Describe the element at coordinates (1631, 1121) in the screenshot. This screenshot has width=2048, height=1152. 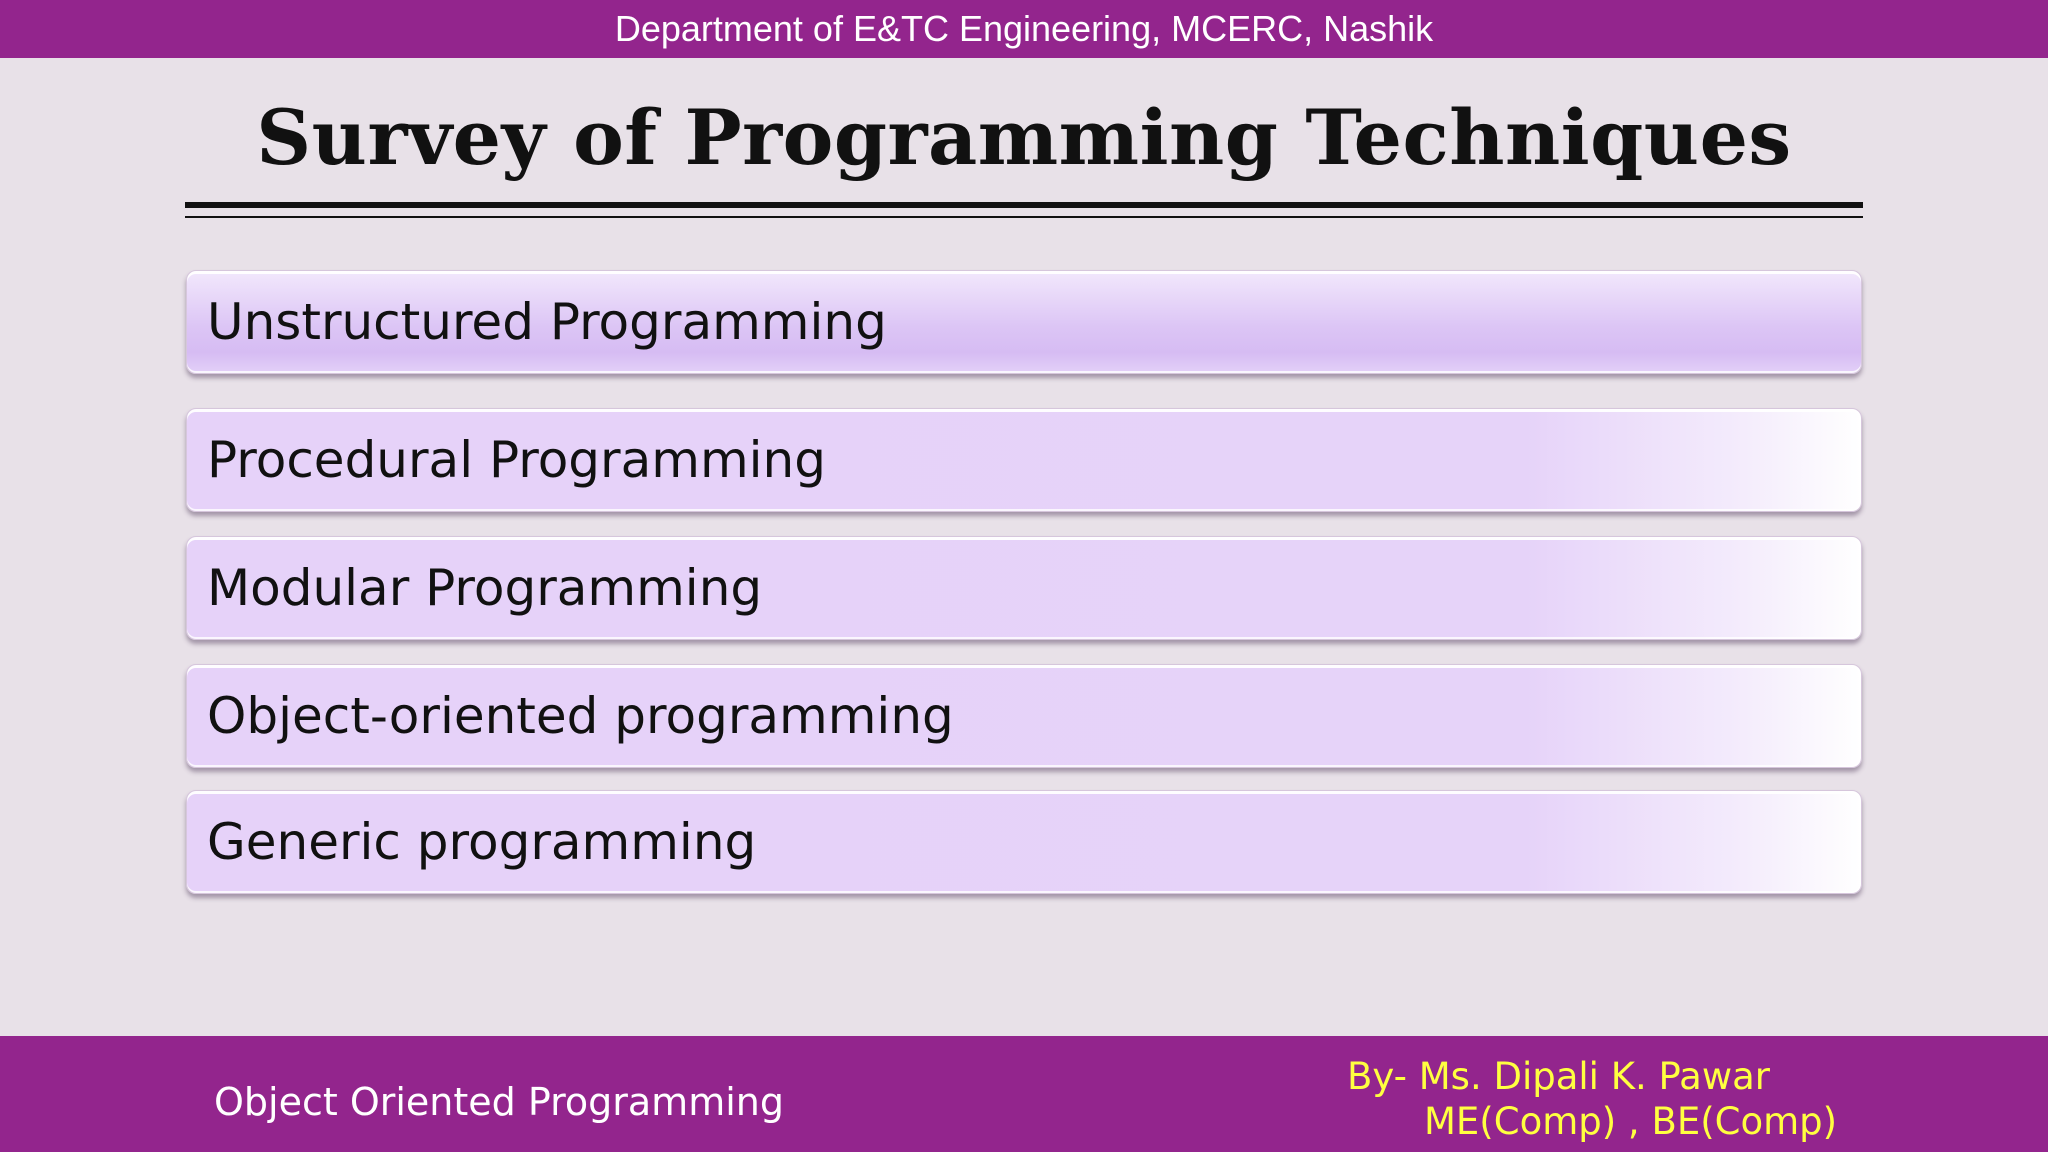
I see `author-qualifications: ME(Comp) , BE(Comp)` at that location.